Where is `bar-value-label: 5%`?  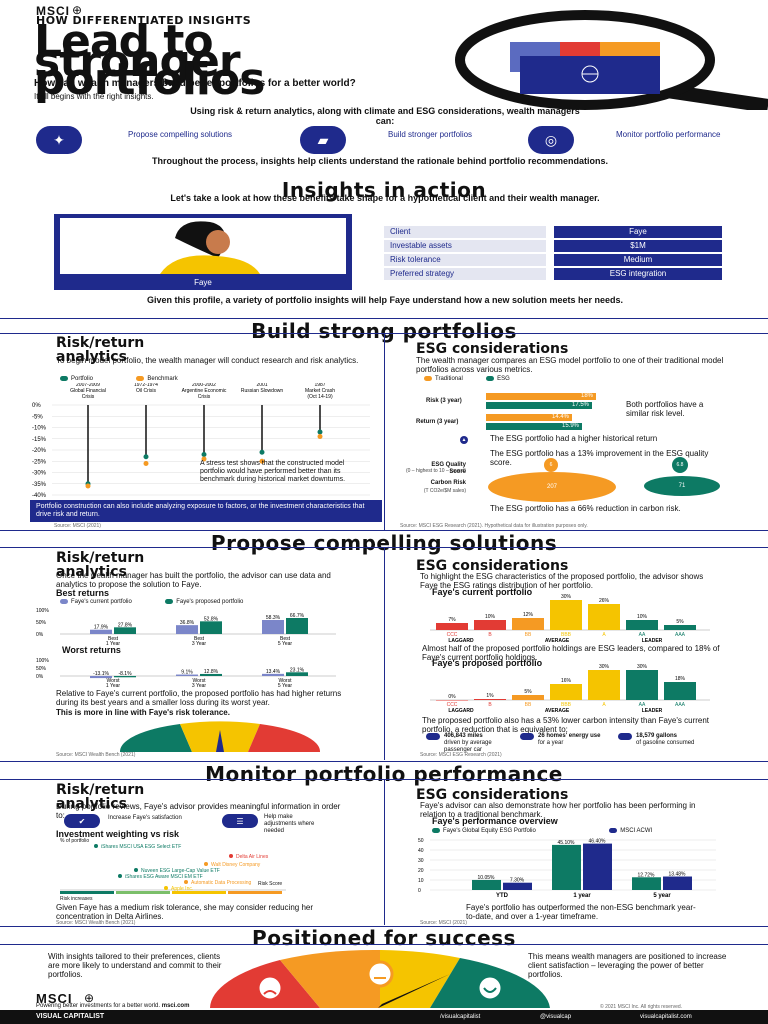 bar-value-label: 5% is located at coordinates (528, 692).